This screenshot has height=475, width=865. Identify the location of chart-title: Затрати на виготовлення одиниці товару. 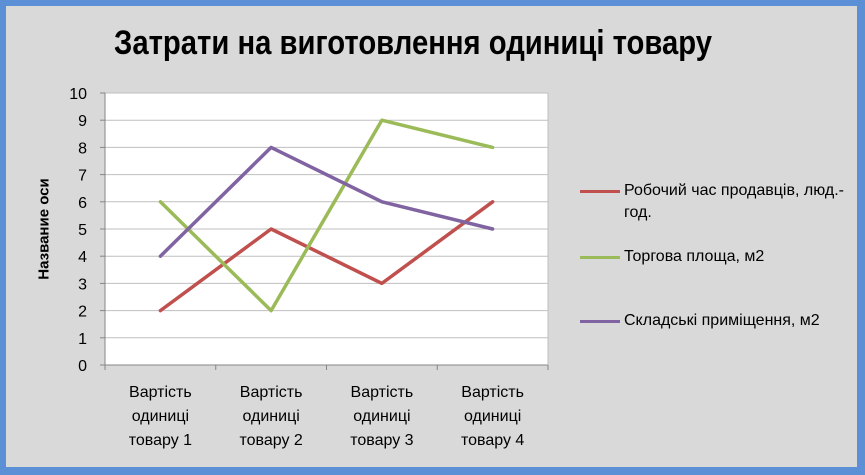
(413, 43).